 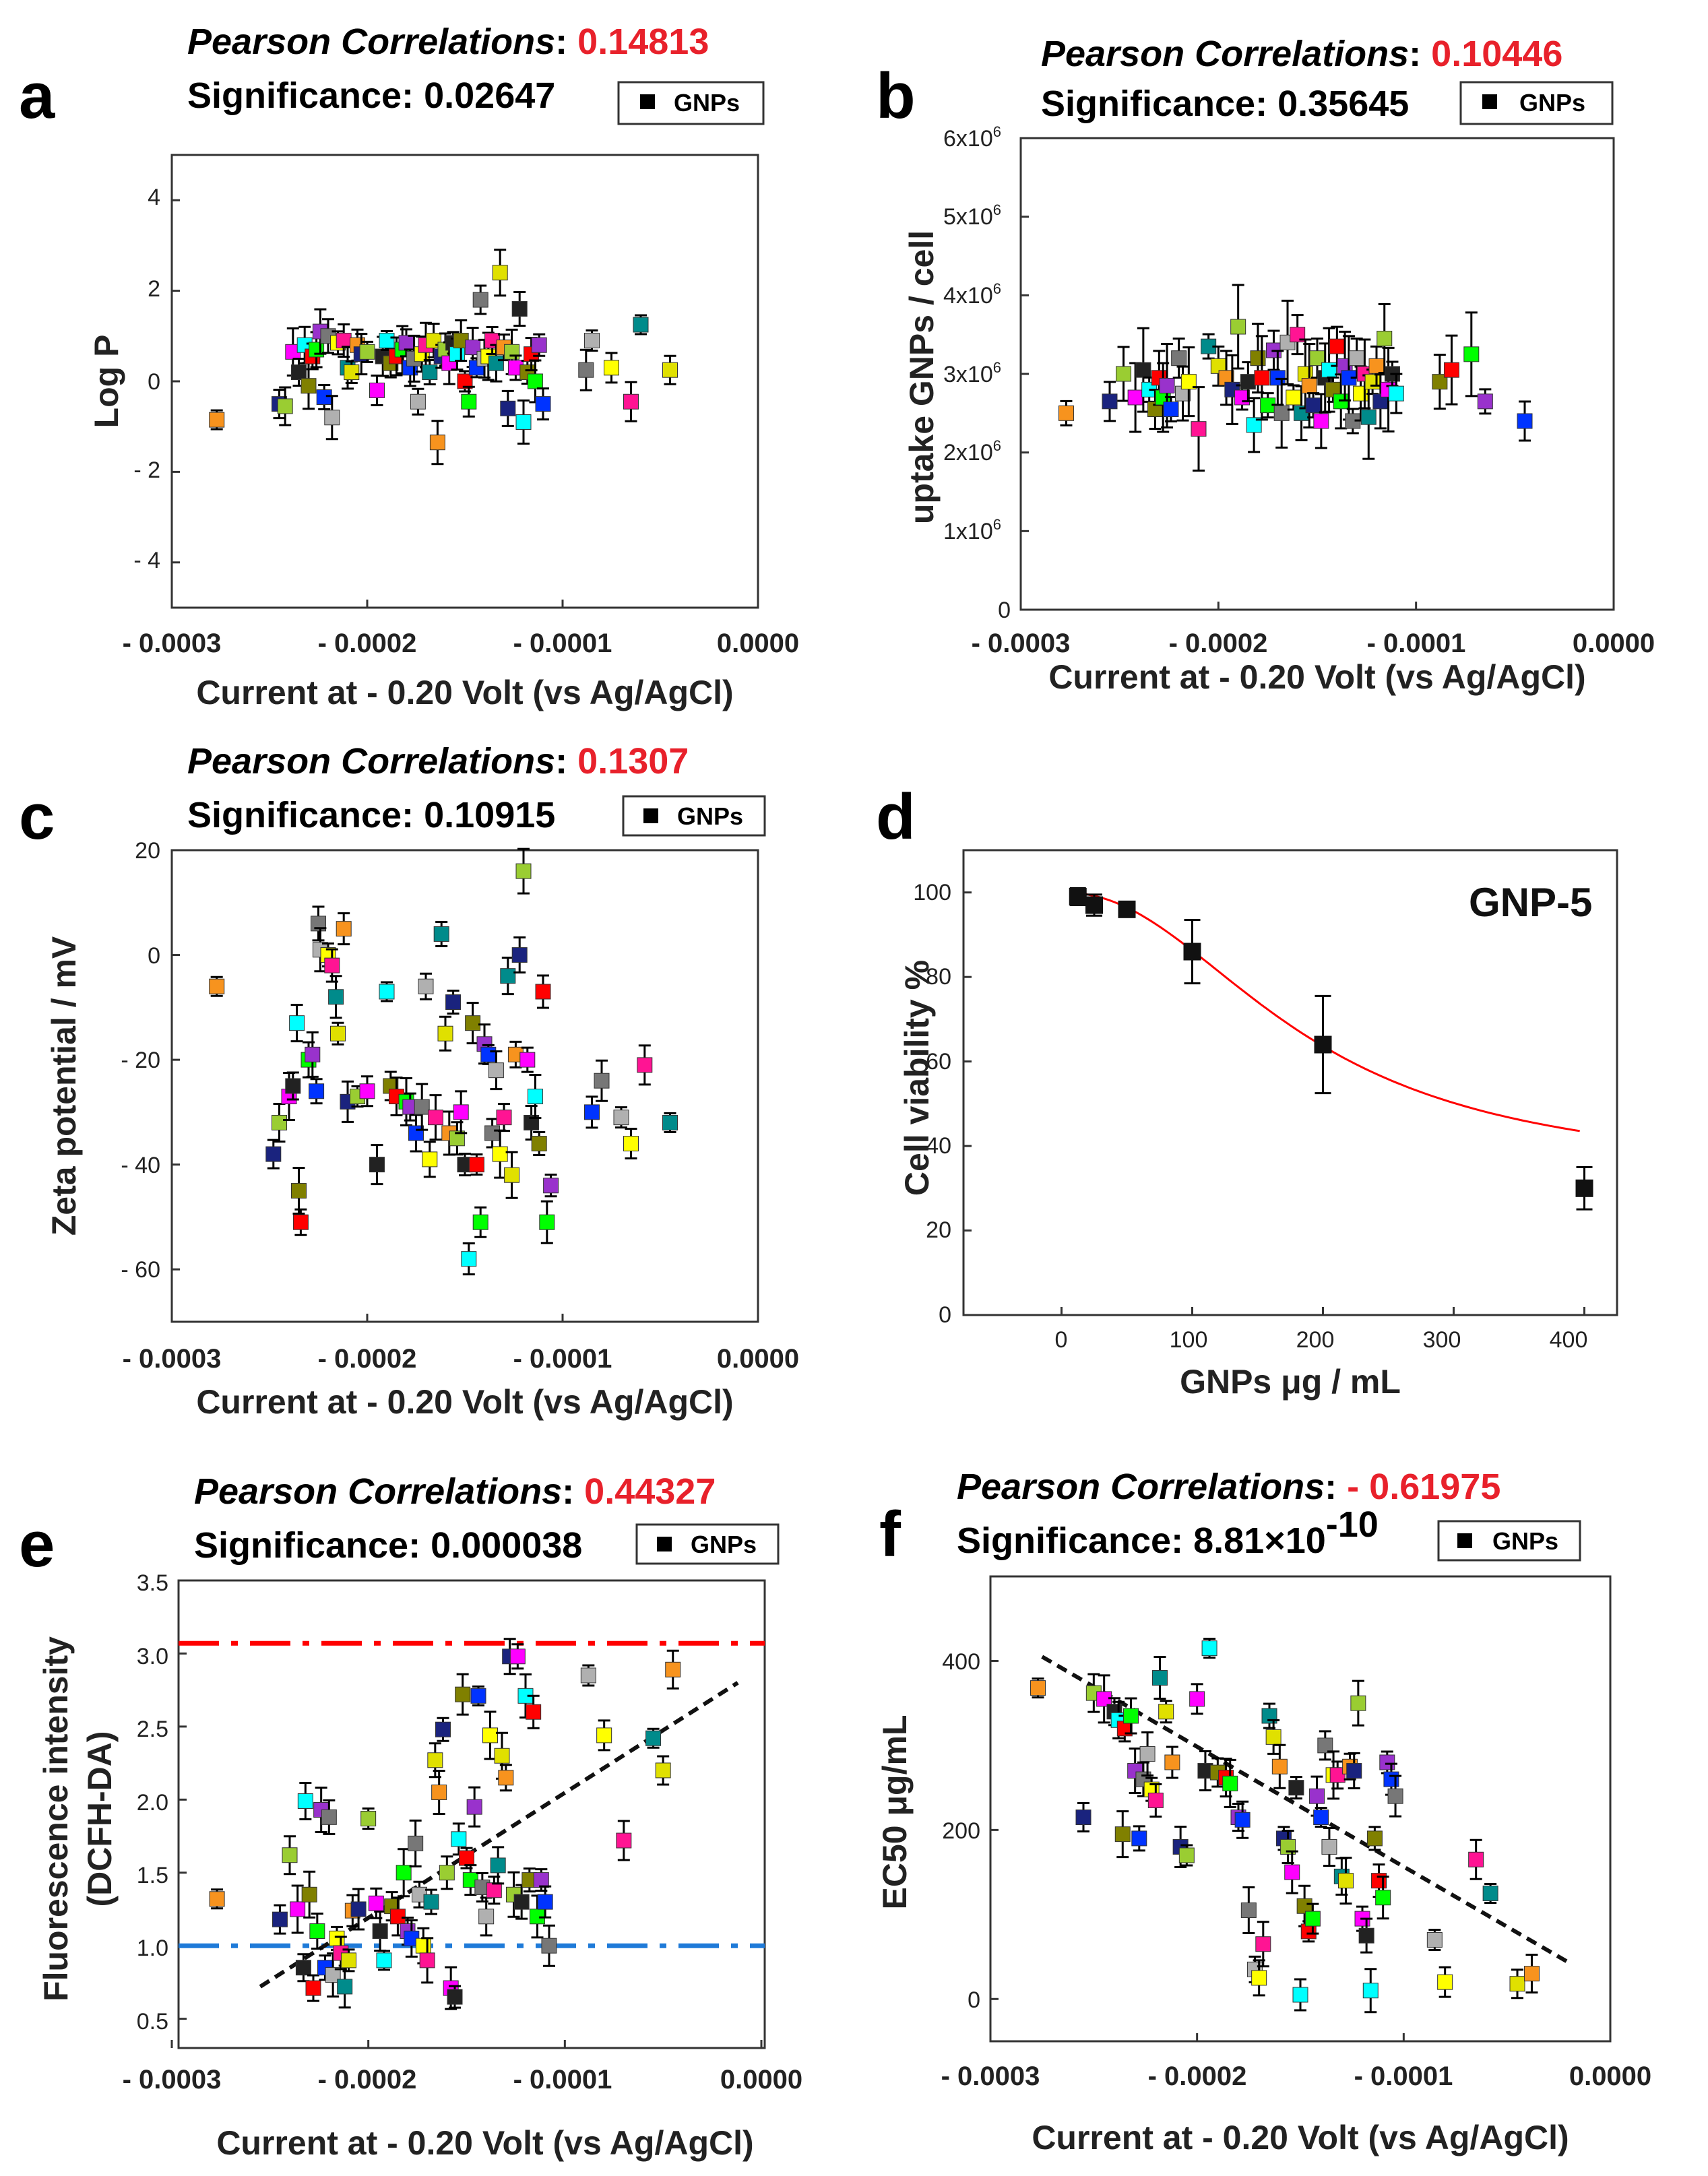 What do you see at coordinates (691, 103) in the screenshot?
I see `legend-a: GNPs` at bounding box center [691, 103].